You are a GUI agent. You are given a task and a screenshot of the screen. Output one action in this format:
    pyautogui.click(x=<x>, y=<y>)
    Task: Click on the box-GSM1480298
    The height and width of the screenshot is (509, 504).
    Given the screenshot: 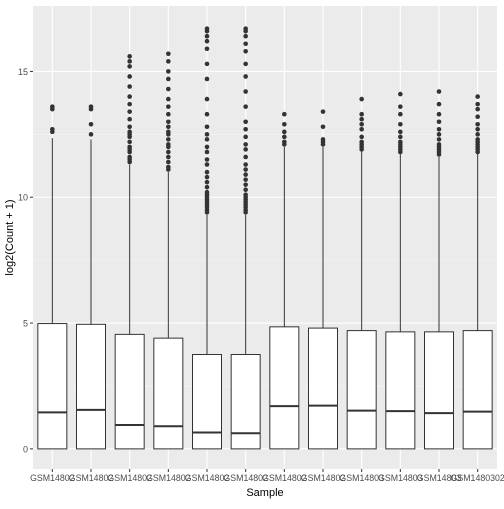 What is the action you would take?
    pyautogui.click(x=323, y=279)
    